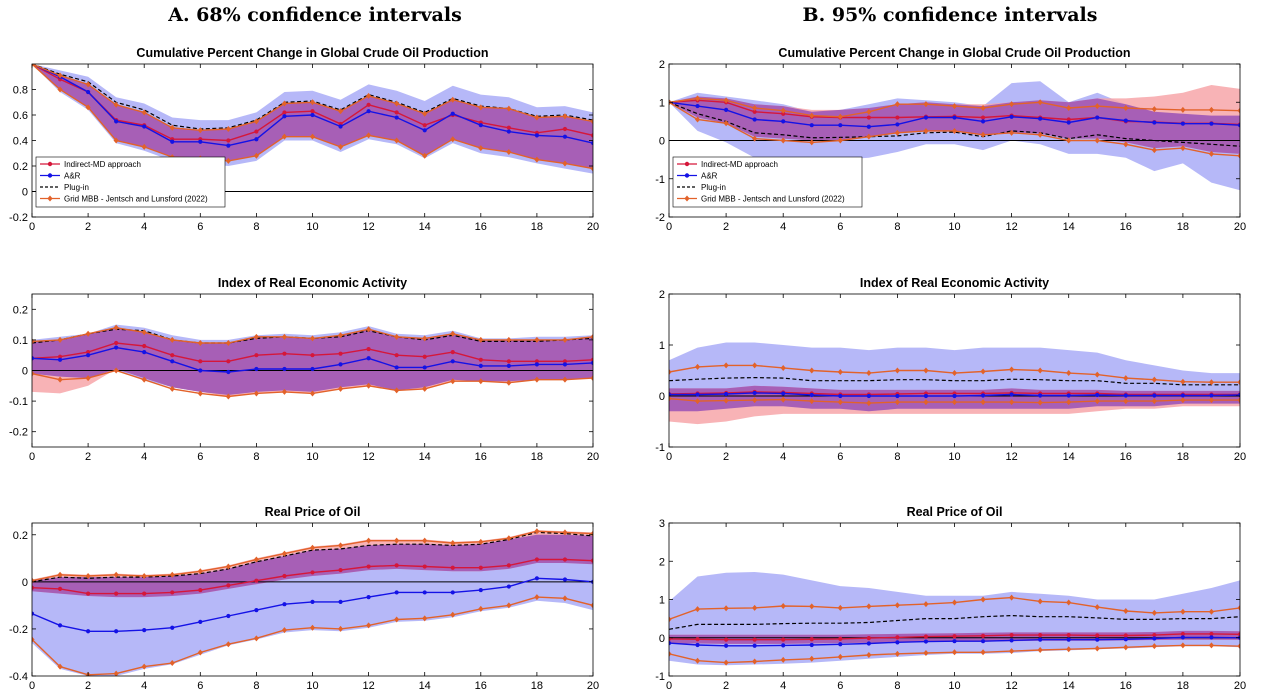 This screenshot has width=1263, height=700. Describe the element at coordinates (783, 227) in the screenshot. I see `x-tick-label: 4` at that location.